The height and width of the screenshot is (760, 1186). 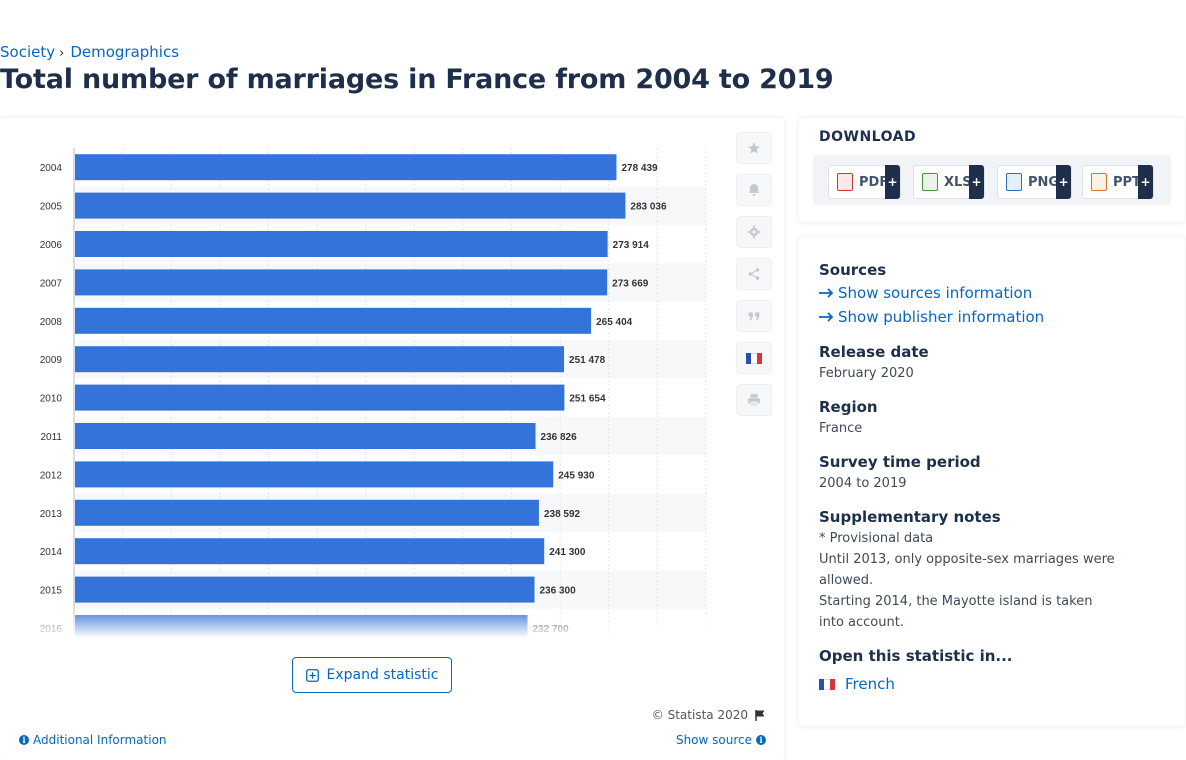 What do you see at coordinates (51, 283) in the screenshot?
I see `category-tick-label: 2007` at bounding box center [51, 283].